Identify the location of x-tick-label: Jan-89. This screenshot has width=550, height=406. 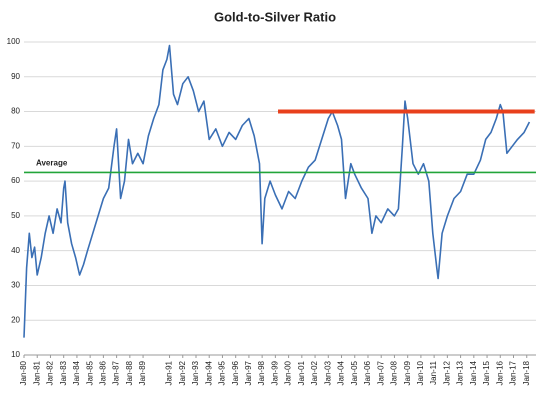
(142, 372).